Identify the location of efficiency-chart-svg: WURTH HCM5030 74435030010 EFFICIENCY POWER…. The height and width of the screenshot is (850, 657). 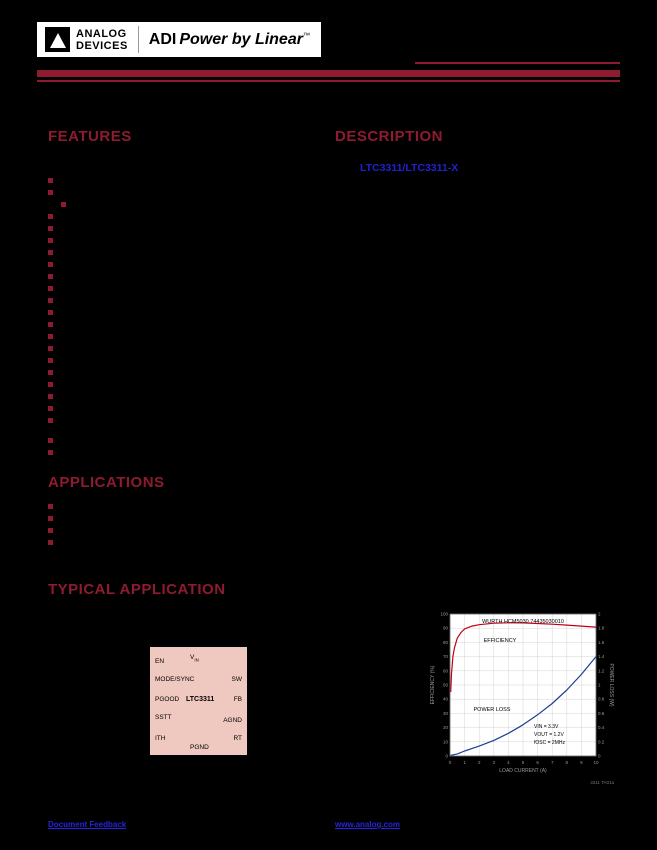
(522, 699).